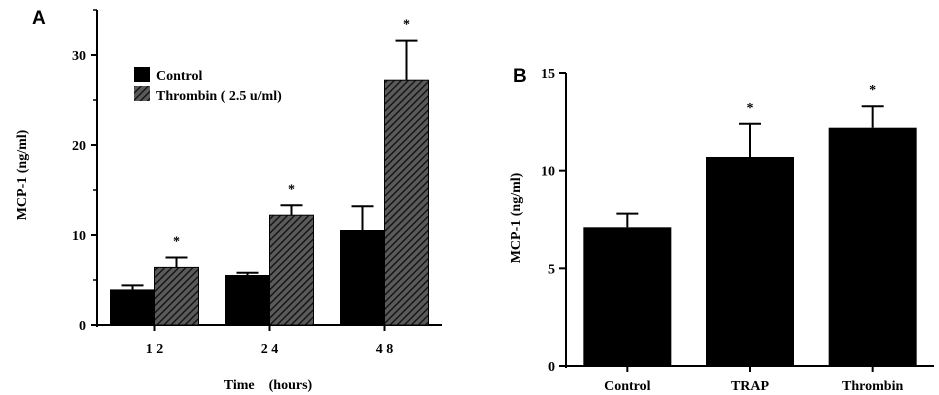 The width and height of the screenshot is (939, 395). What do you see at coordinates (22, 174) in the screenshot?
I see `panel-a-y-axis-label: MCP-1 (ng/ml)` at bounding box center [22, 174].